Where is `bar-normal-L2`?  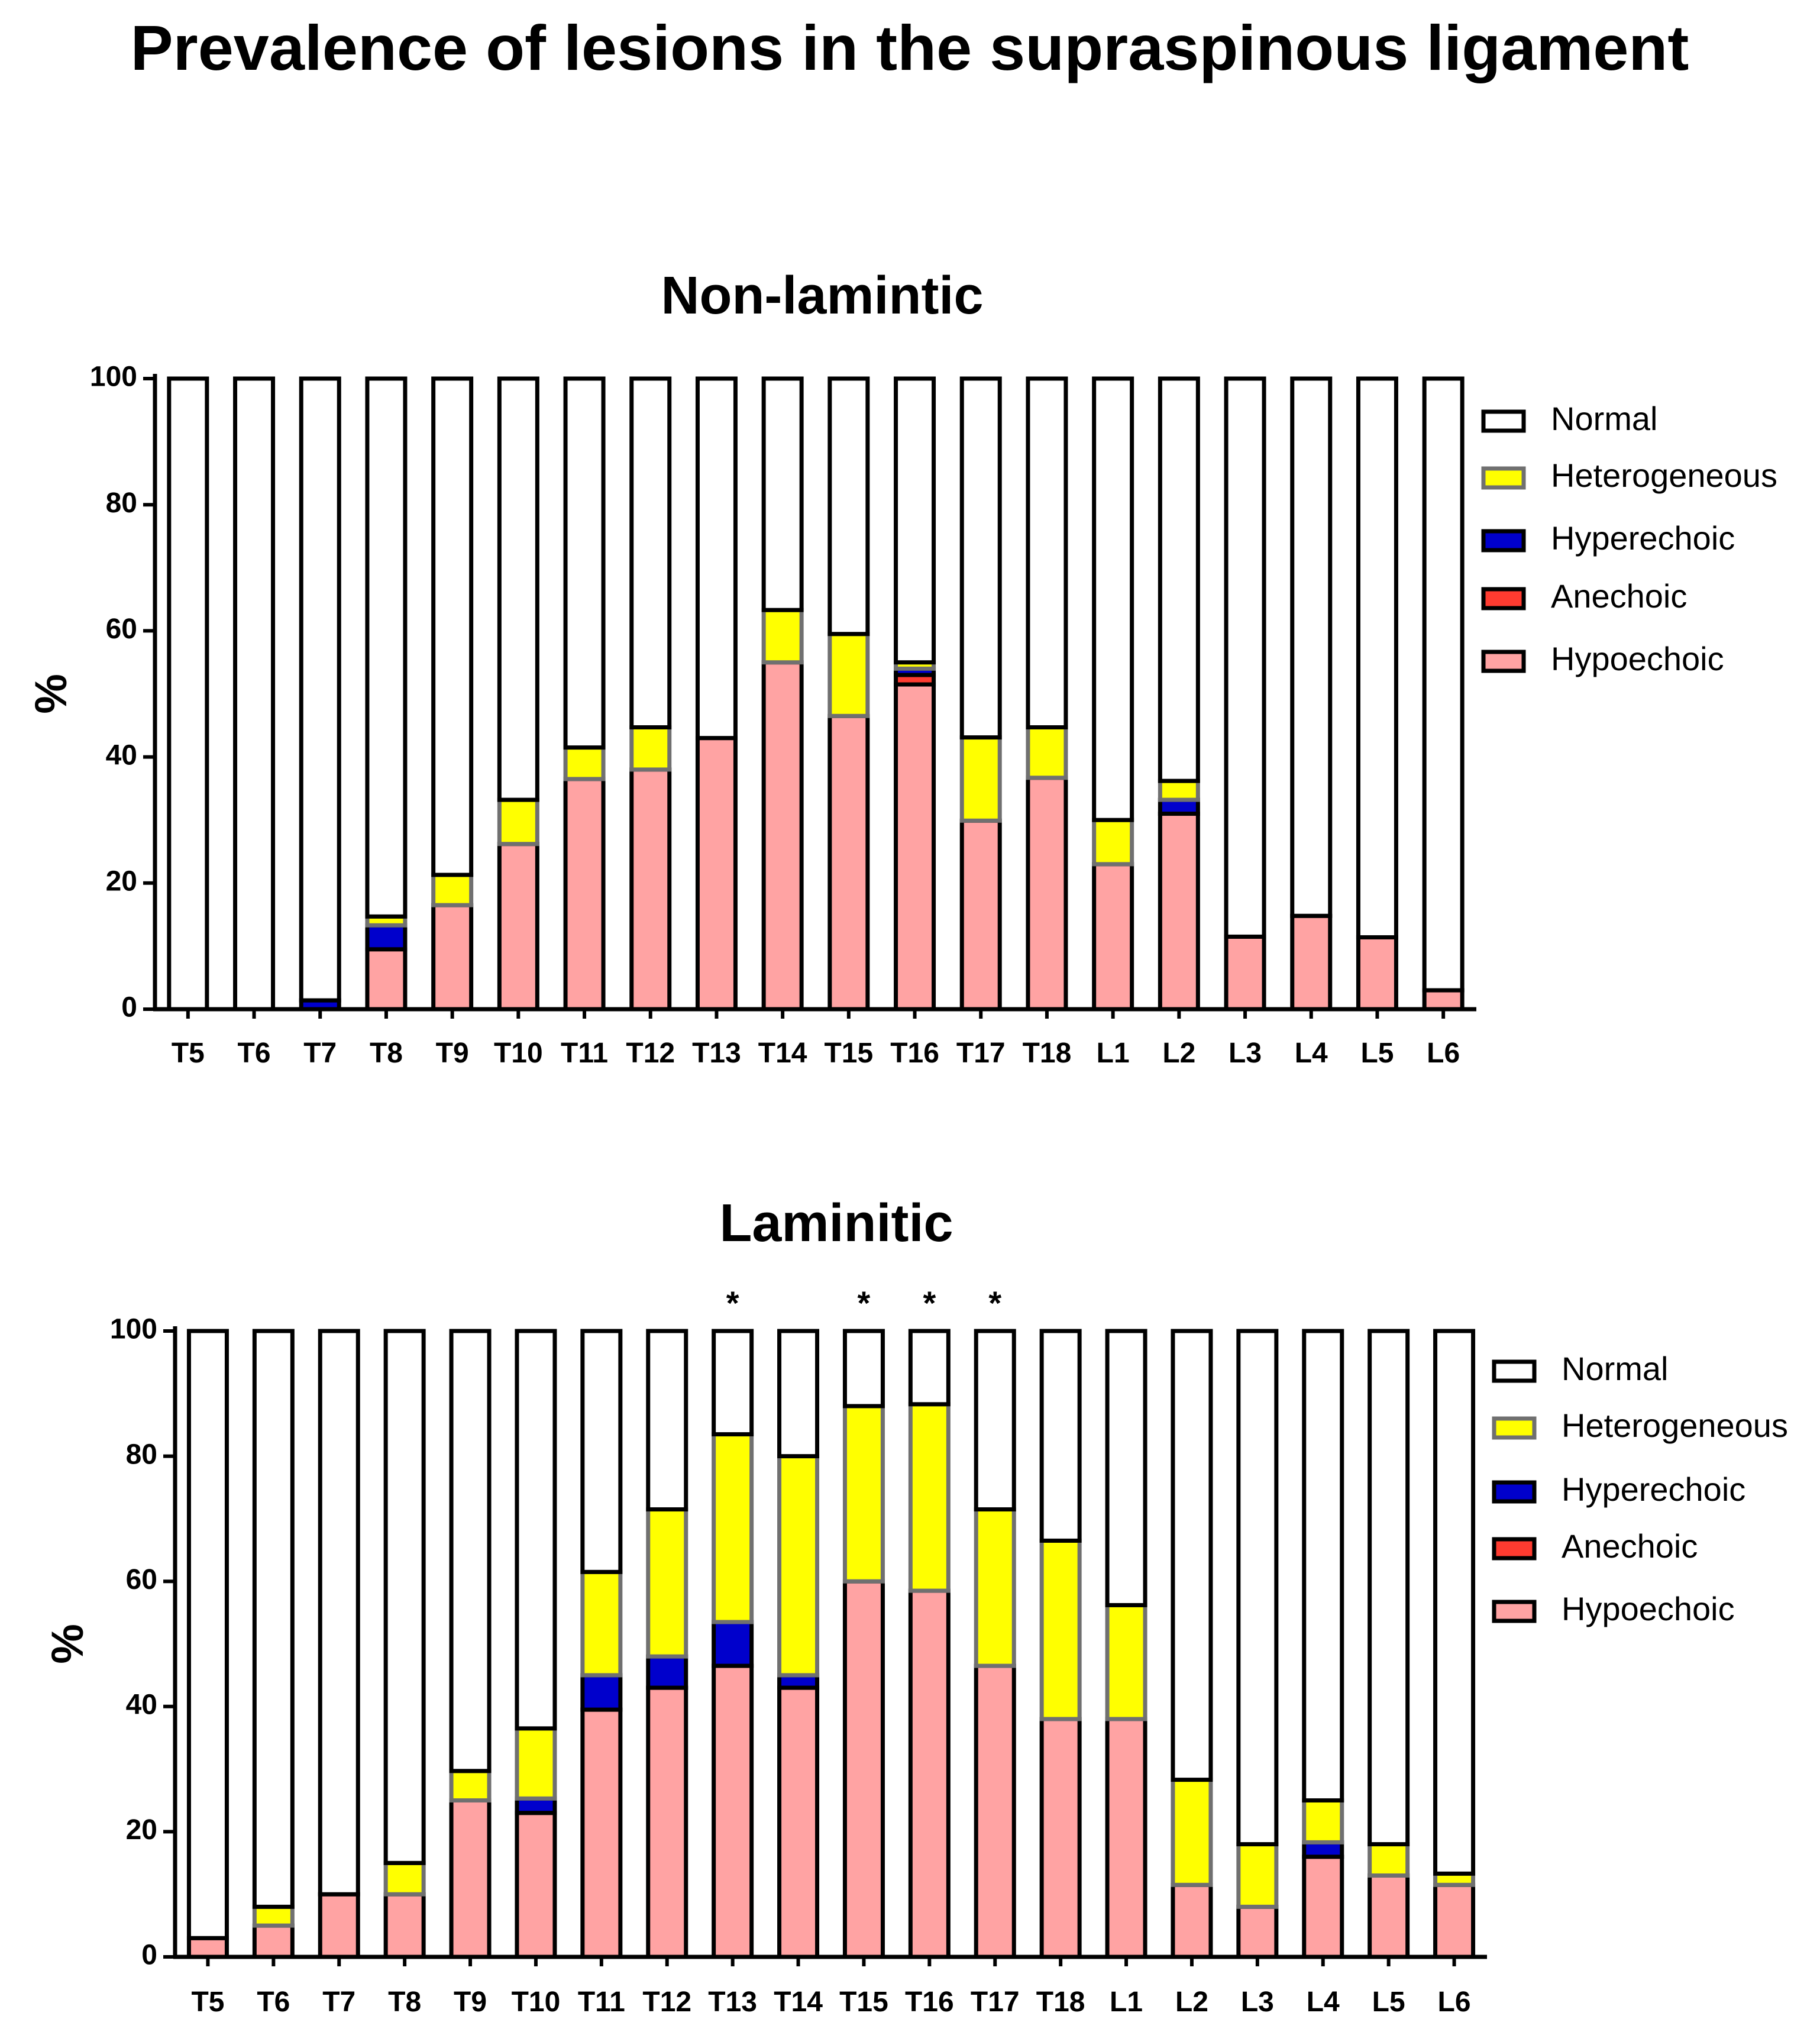
bar-normal-L2 is located at coordinates (1179, 579).